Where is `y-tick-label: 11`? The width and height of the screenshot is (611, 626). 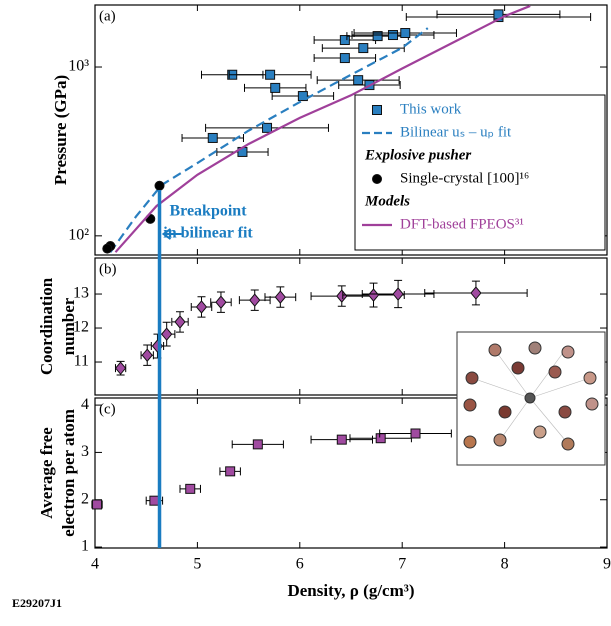 y-tick-label: 11 is located at coordinates (81, 361).